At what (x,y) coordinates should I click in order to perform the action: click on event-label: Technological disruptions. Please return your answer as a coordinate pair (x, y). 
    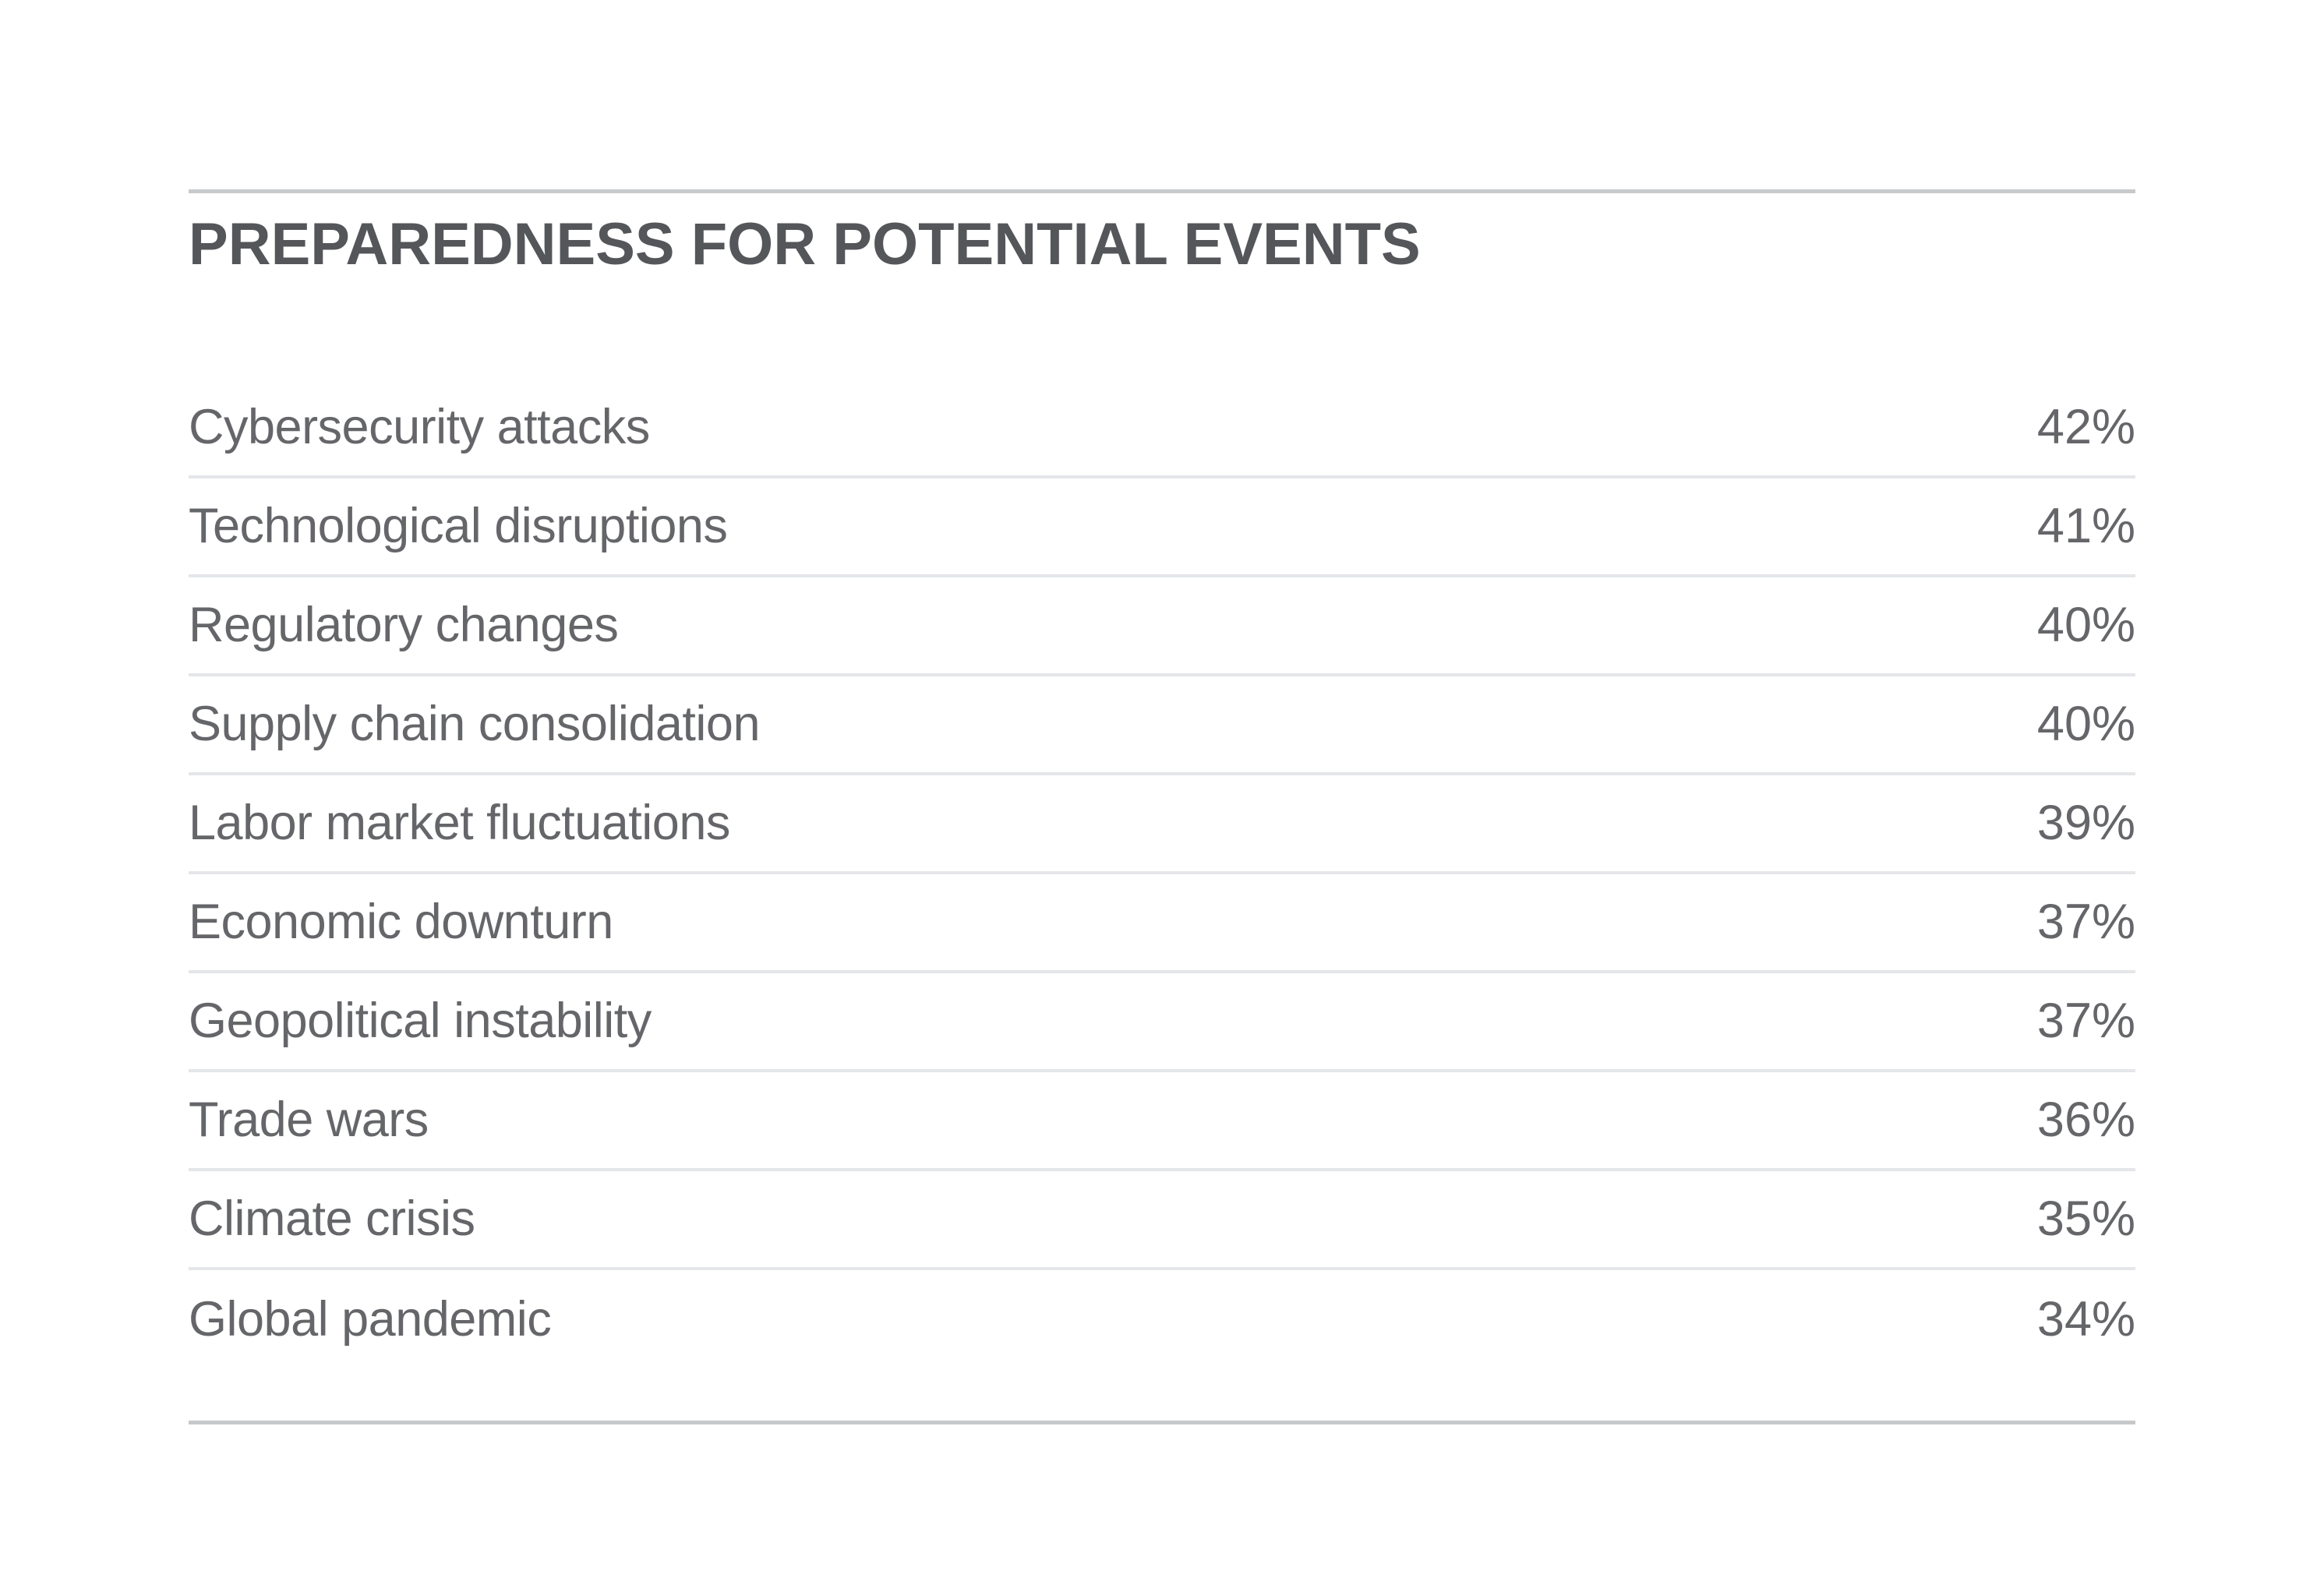
    Looking at the image, I should click on (459, 526).